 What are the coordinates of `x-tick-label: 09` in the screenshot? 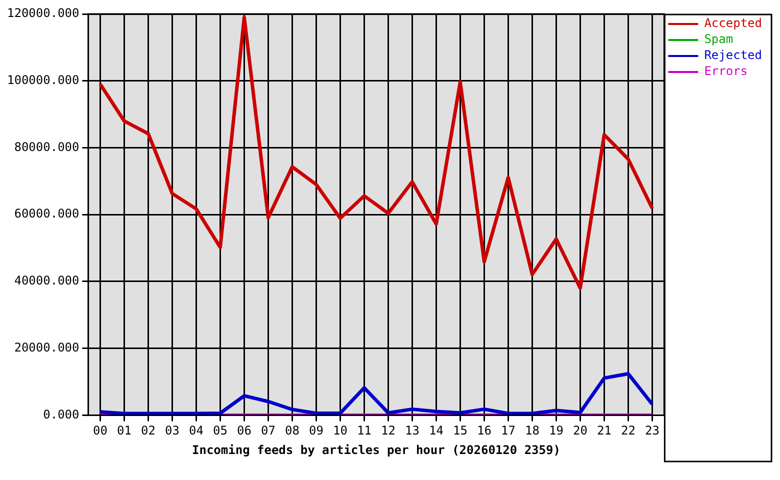 It's located at (316, 431).